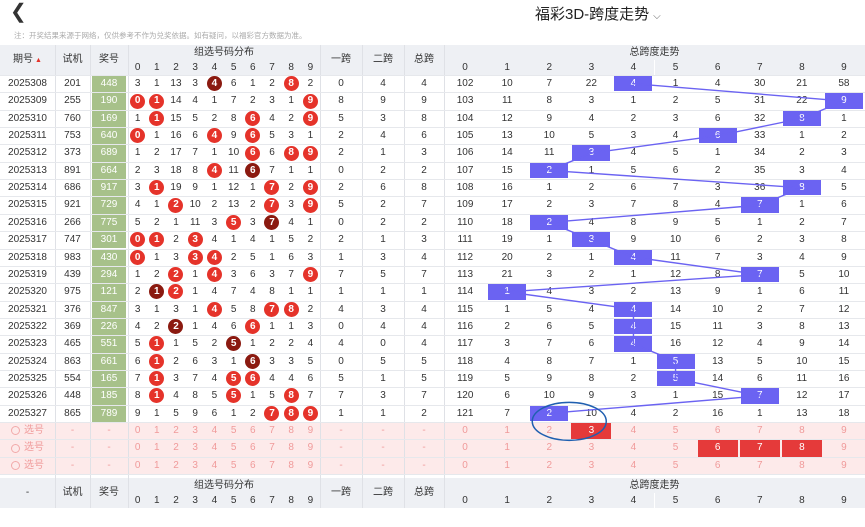  I want to click on trend-cell: 7, so click(717, 257).